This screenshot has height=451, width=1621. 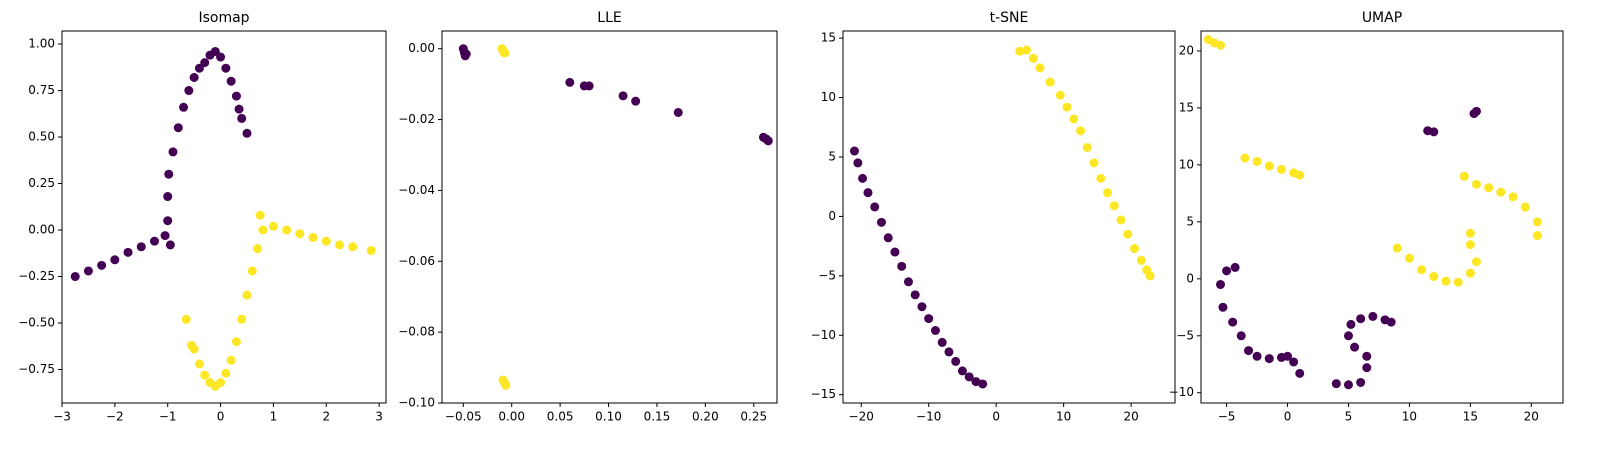 I want to click on x-tick-label: 3, so click(x=379, y=417).